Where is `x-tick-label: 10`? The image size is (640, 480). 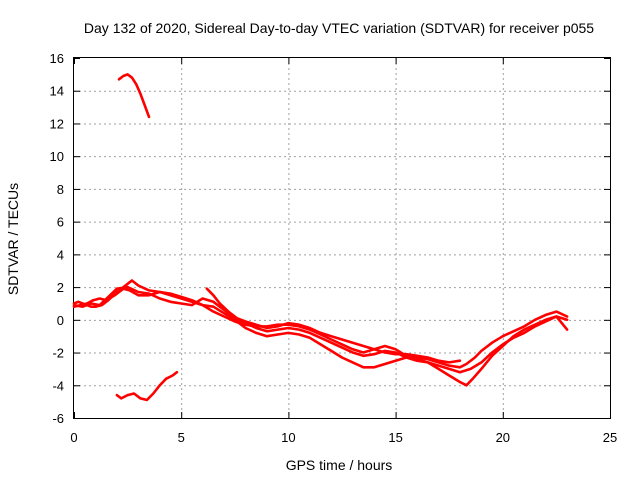
x-tick-label: 10 is located at coordinates (288, 437).